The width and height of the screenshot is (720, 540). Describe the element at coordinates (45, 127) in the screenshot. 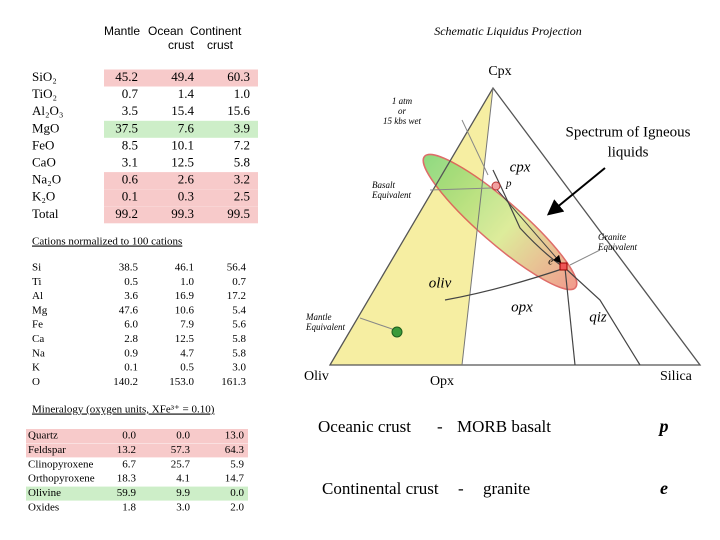

I see `row-label: MgO` at that location.